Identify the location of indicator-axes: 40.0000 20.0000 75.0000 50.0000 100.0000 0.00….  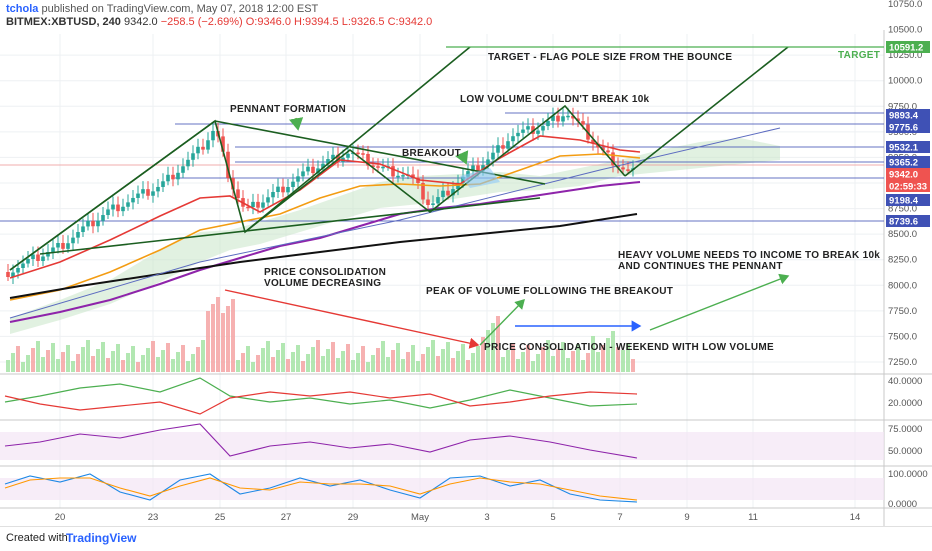
(908, 443).